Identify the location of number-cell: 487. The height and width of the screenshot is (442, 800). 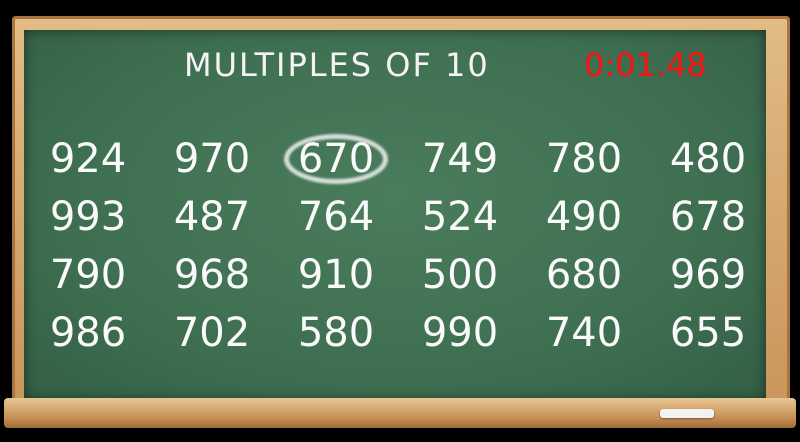
(212, 217).